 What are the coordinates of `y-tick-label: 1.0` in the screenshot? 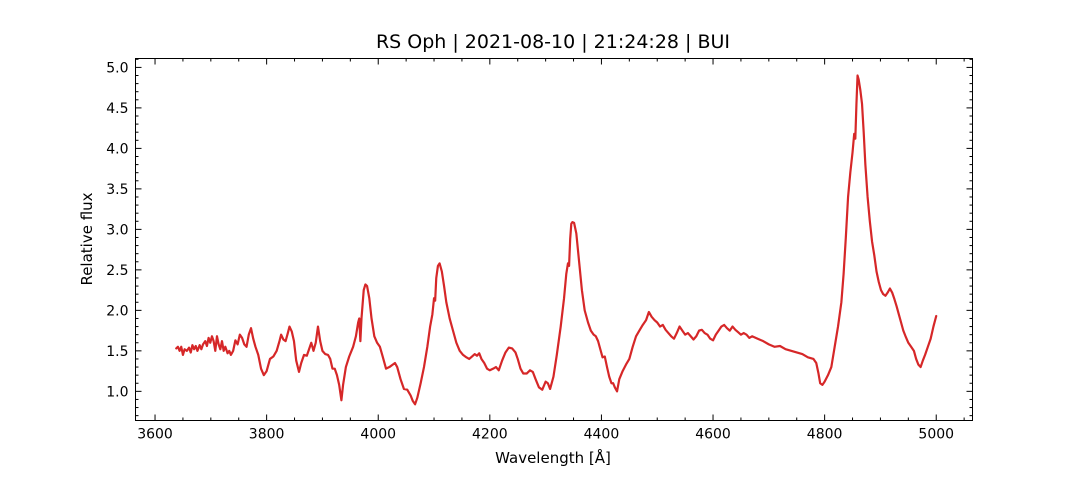 It's located at (117, 392).